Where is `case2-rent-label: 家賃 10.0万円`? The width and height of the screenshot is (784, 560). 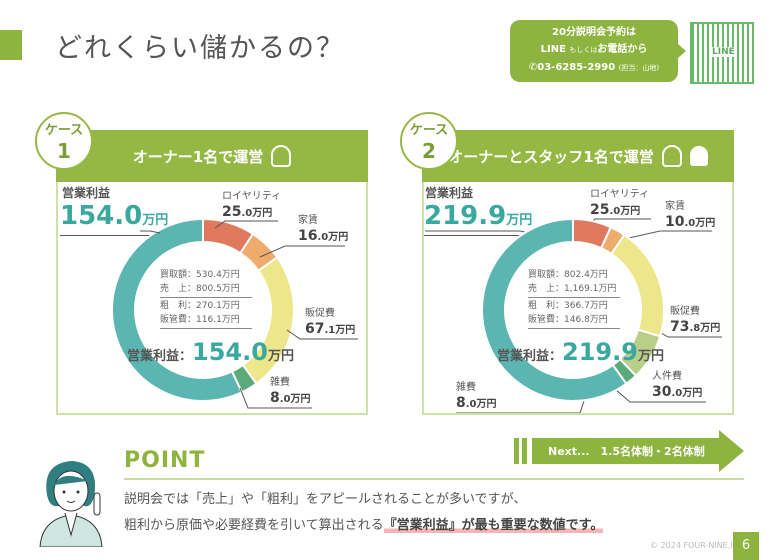
case2-rent-label: 家賃 10.0万円 is located at coordinates (690, 215).